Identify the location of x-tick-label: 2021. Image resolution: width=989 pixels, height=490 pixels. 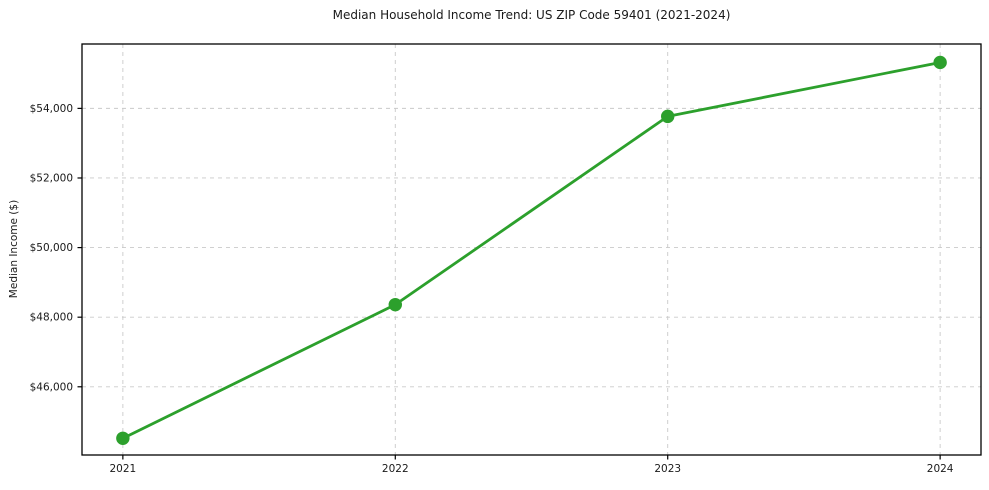
(122, 469).